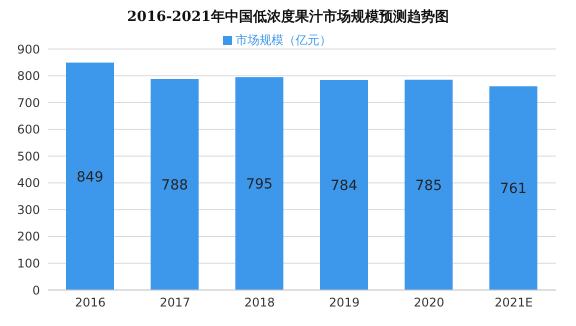  What do you see at coordinates (259, 303) in the screenshot?
I see `x-tick-label: 2018` at bounding box center [259, 303].